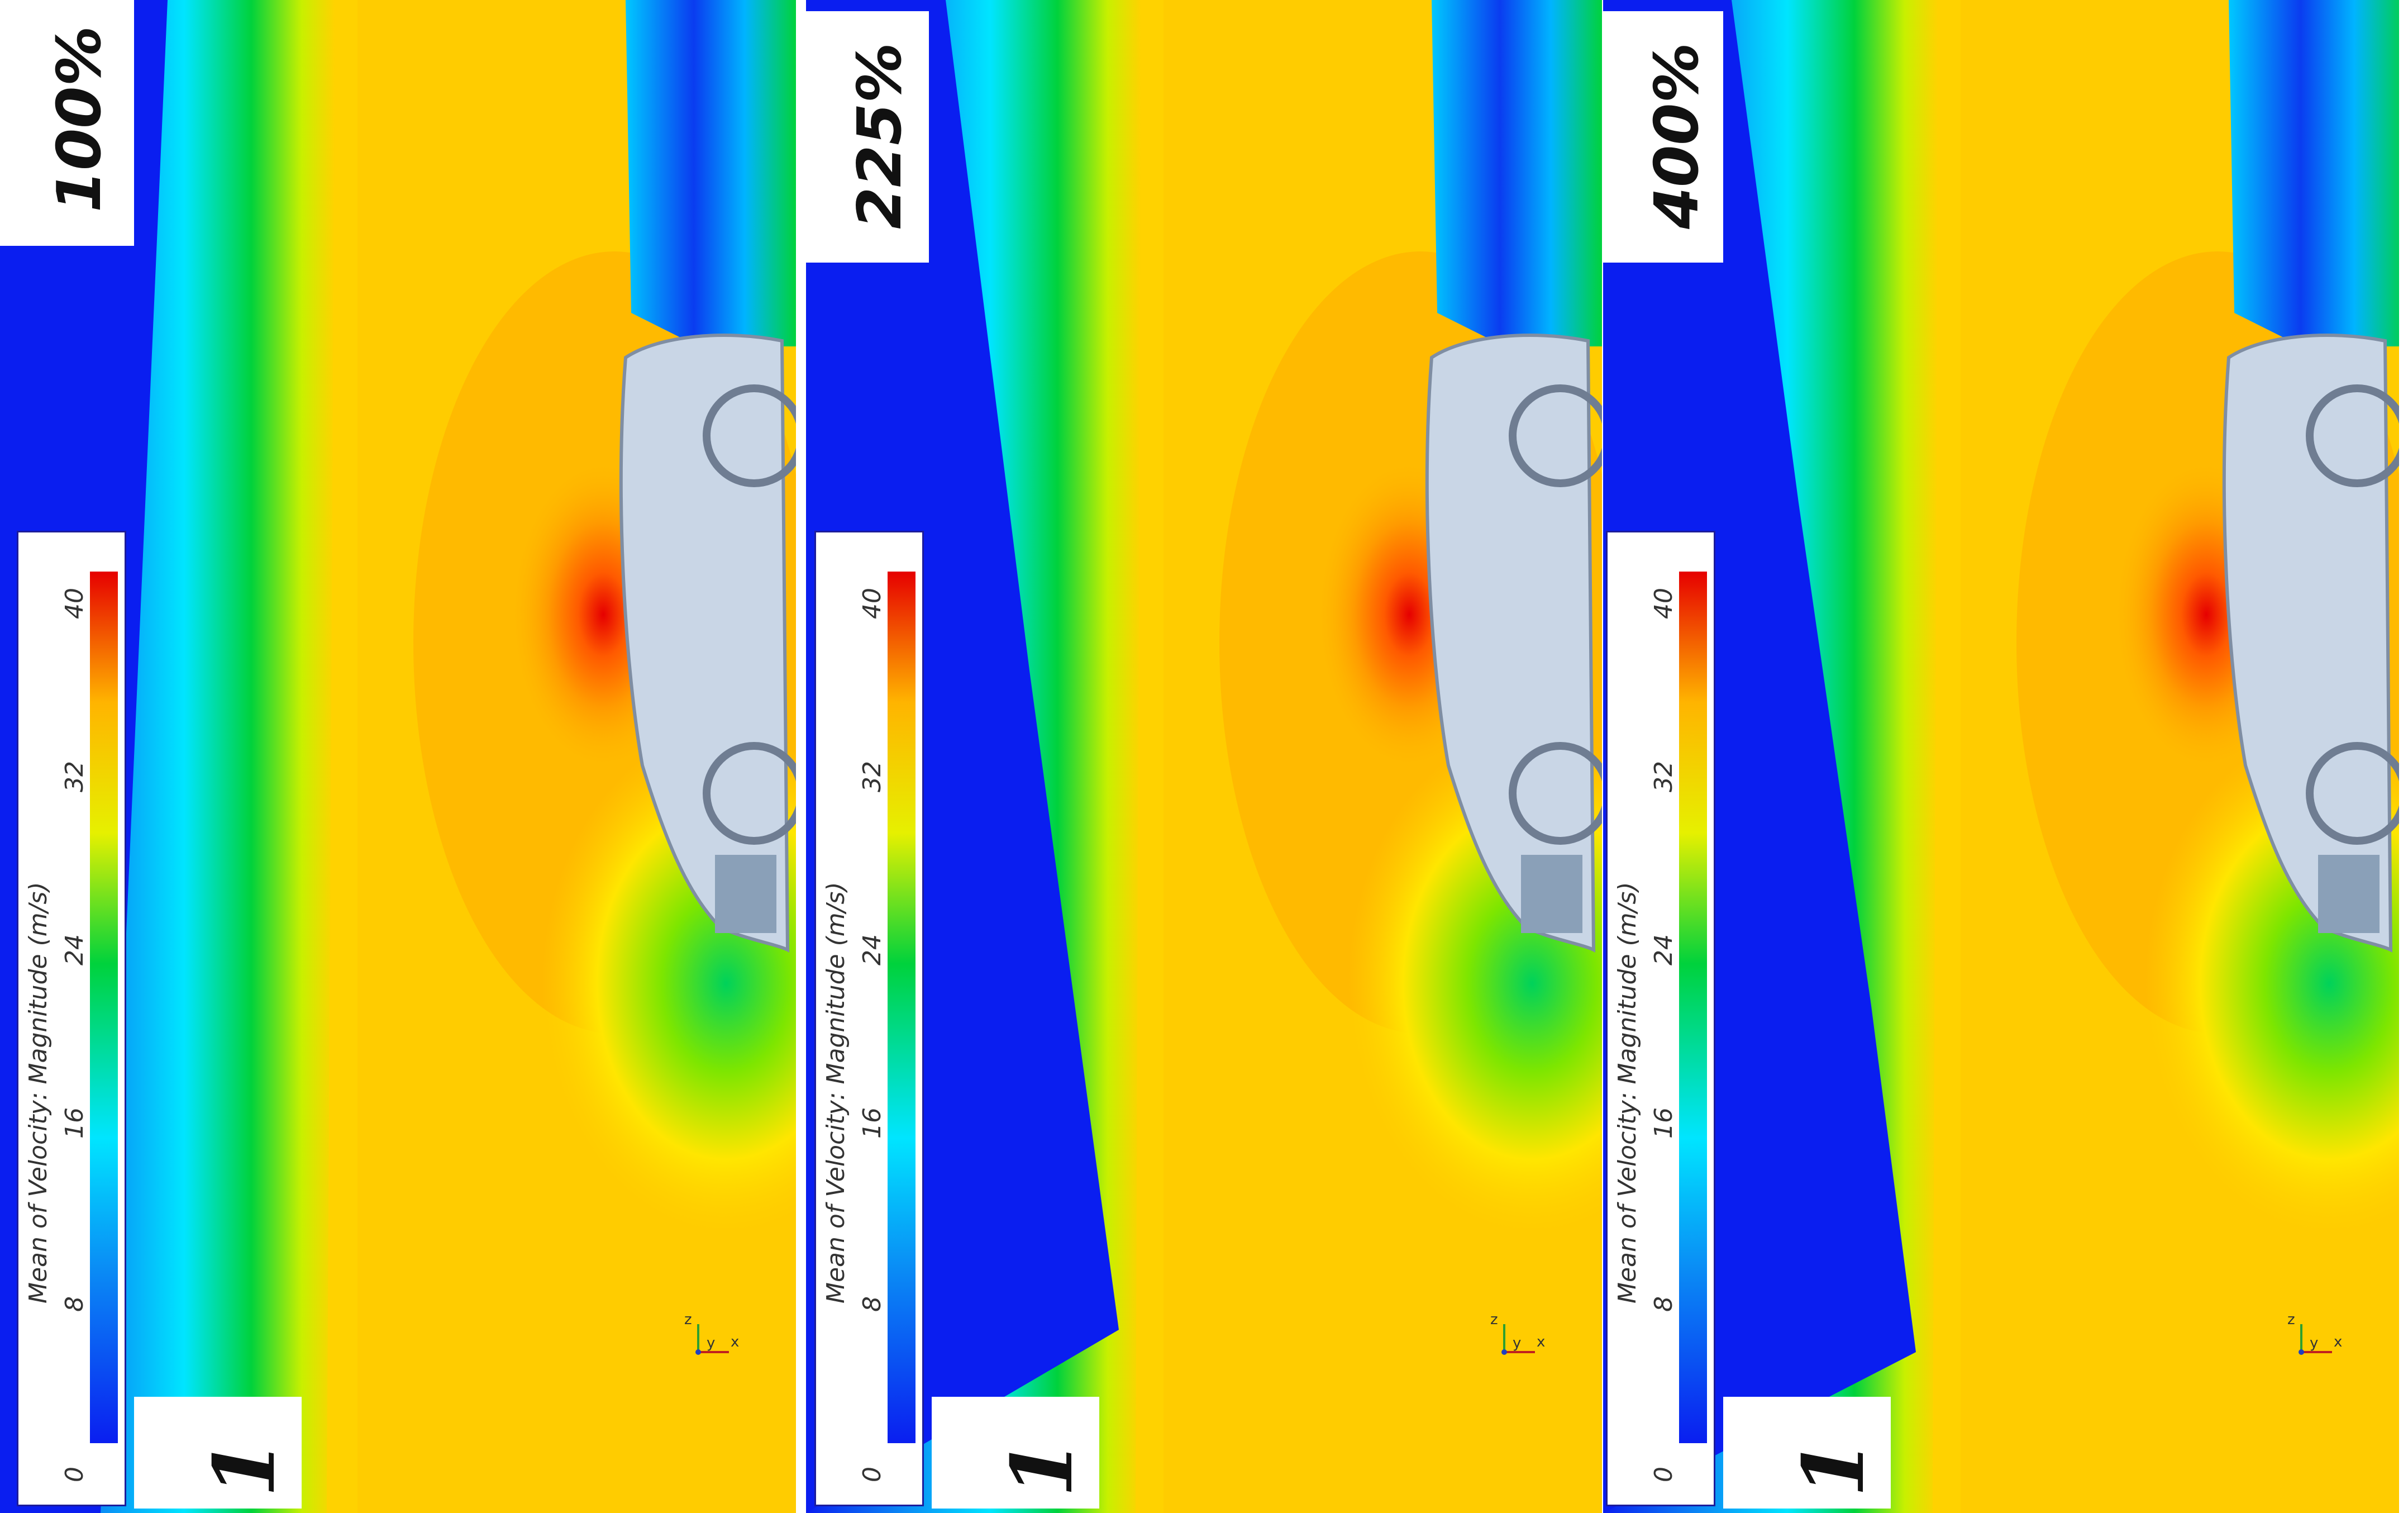  What do you see at coordinates (1517, 1333) in the screenshot?
I see `axis-triad-2: z y x` at bounding box center [1517, 1333].